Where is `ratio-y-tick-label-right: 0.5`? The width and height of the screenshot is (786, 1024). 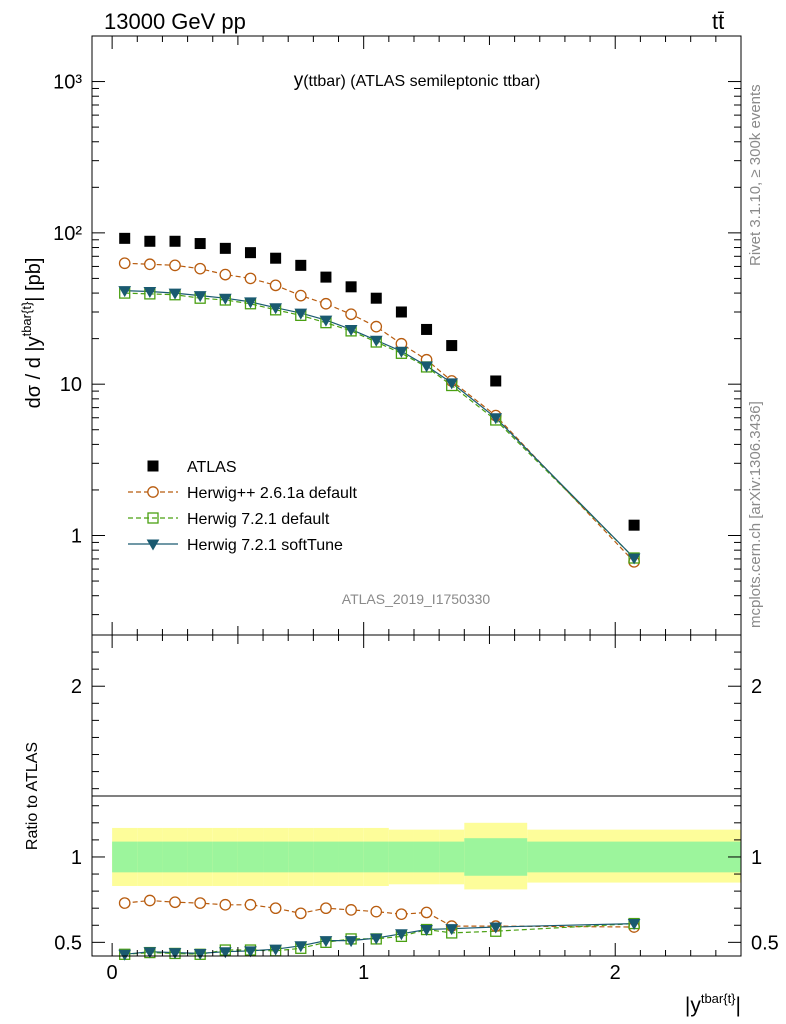 ratio-y-tick-label-right: 0.5 is located at coordinates (765, 943).